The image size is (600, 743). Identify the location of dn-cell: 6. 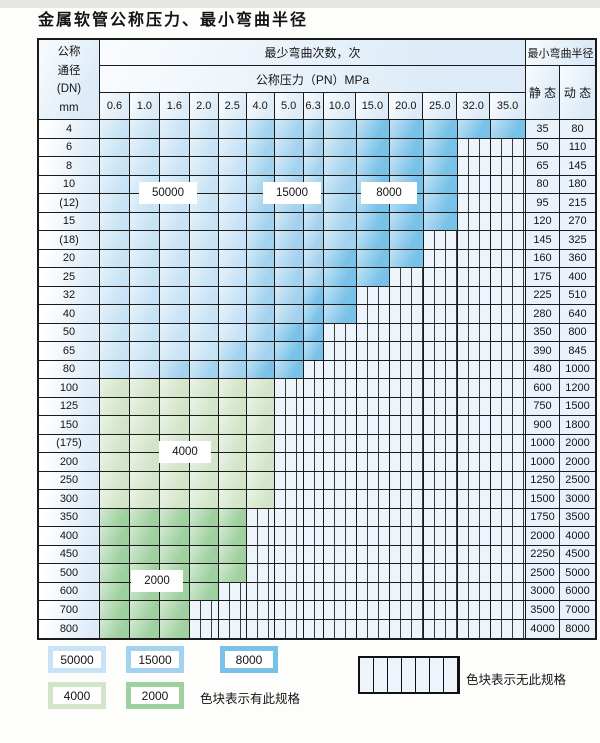
(69, 147).